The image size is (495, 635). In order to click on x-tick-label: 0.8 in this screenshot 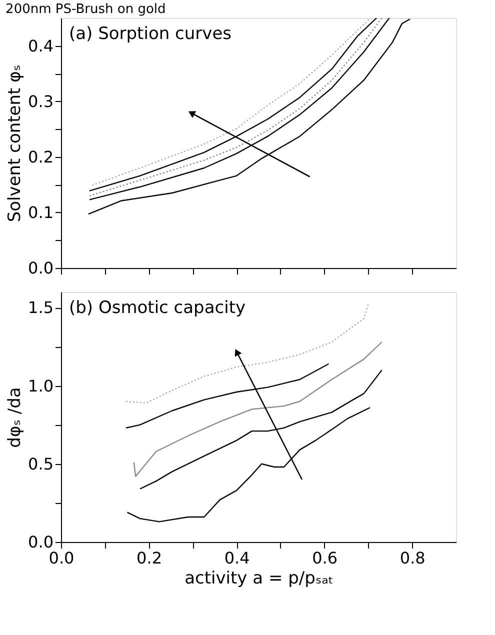, I will do `click(413, 558)`.